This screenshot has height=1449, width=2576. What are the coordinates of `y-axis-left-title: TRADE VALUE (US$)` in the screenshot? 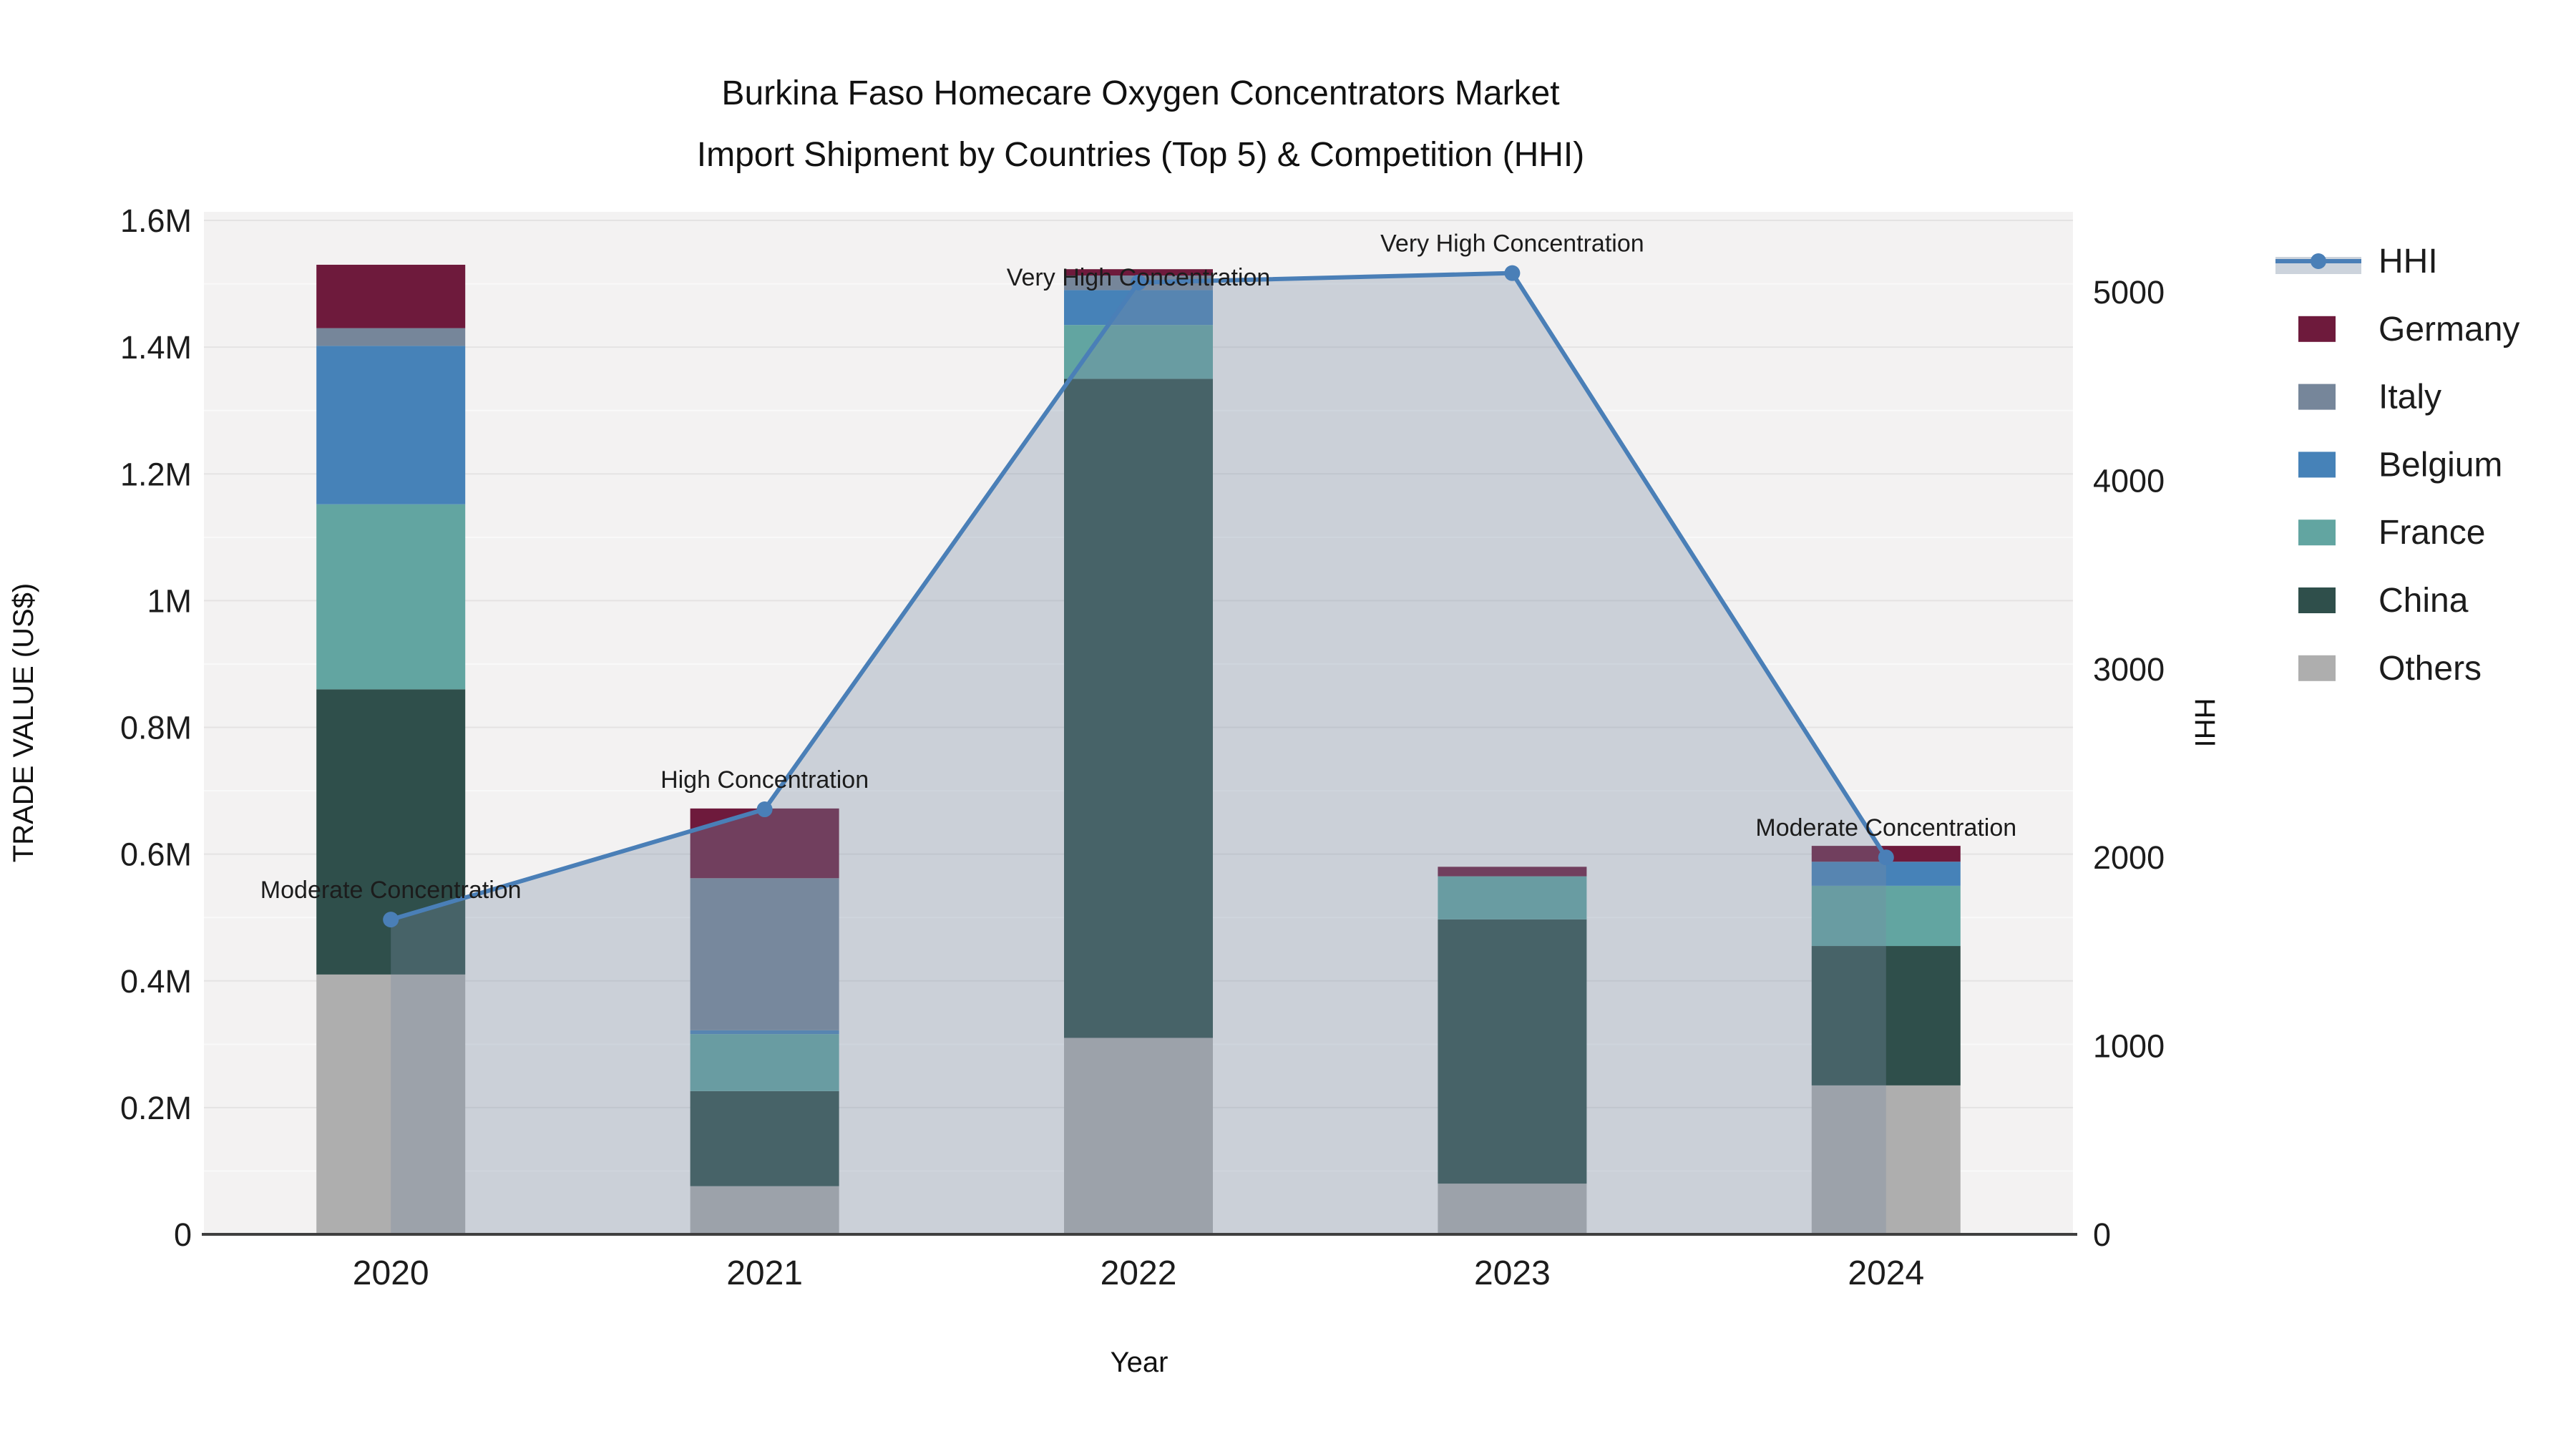 It's located at (23, 722).